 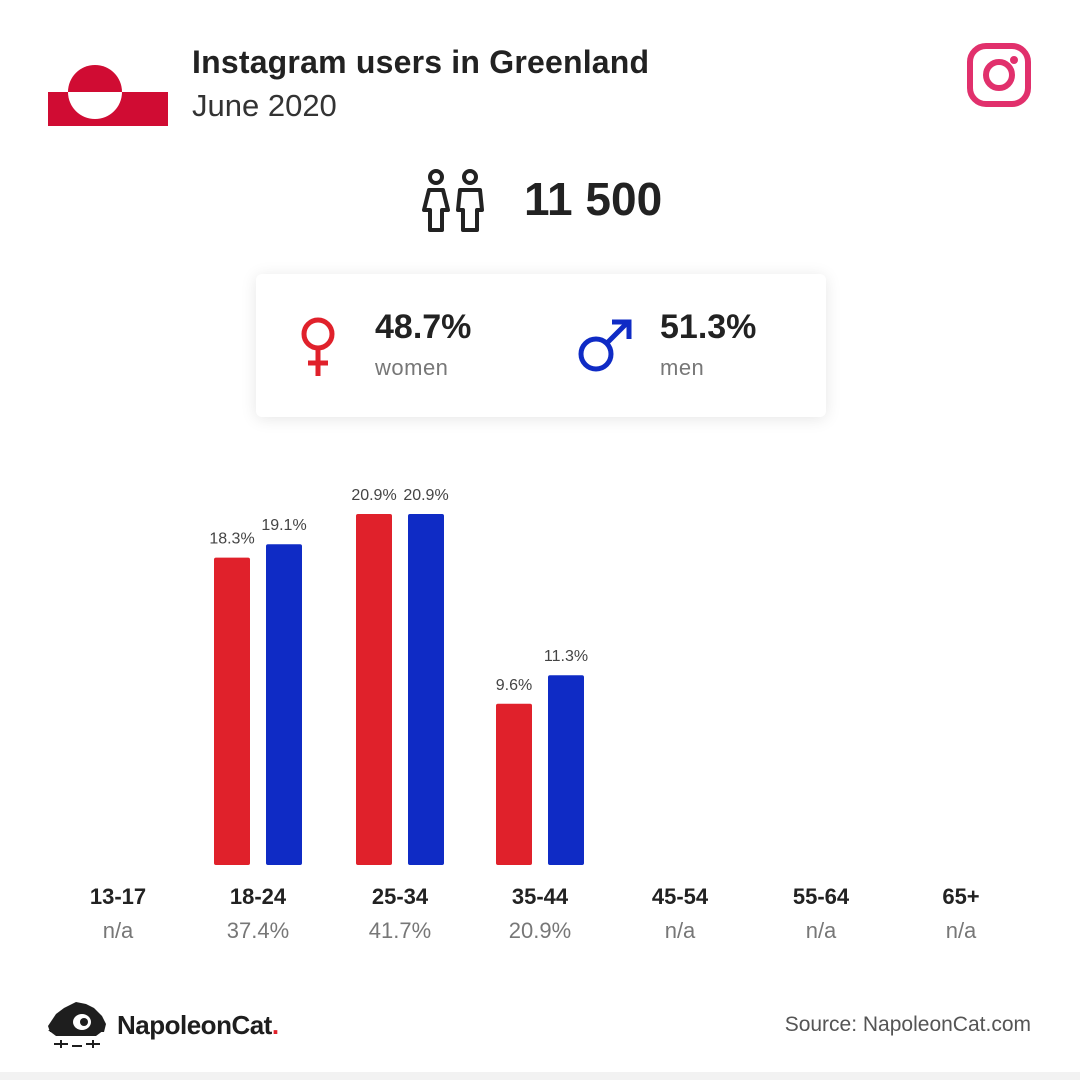 I want to click on users-icon, so click(x=453, y=200).